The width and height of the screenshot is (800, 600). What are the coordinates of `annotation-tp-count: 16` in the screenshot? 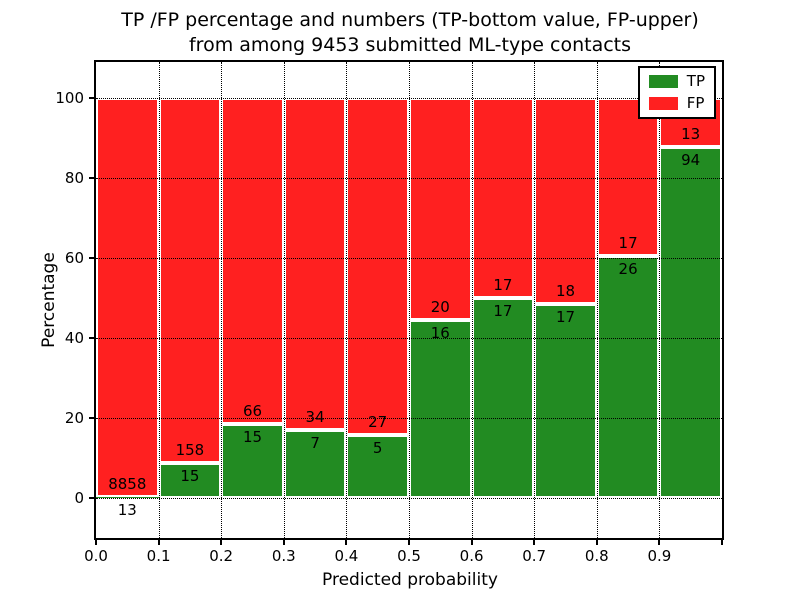 It's located at (440, 333).